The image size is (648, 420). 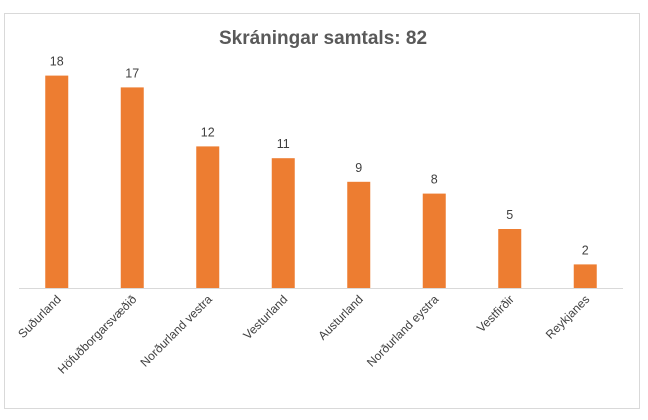 What do you see at coordinates (265, 317) in the screenshot?
I see `category-label: Vesturland` at bounding box center [265, 317].